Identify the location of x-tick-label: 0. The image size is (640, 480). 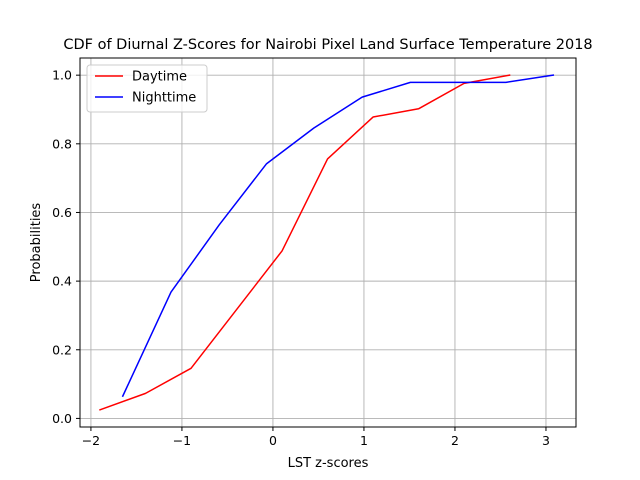
(273, 440).